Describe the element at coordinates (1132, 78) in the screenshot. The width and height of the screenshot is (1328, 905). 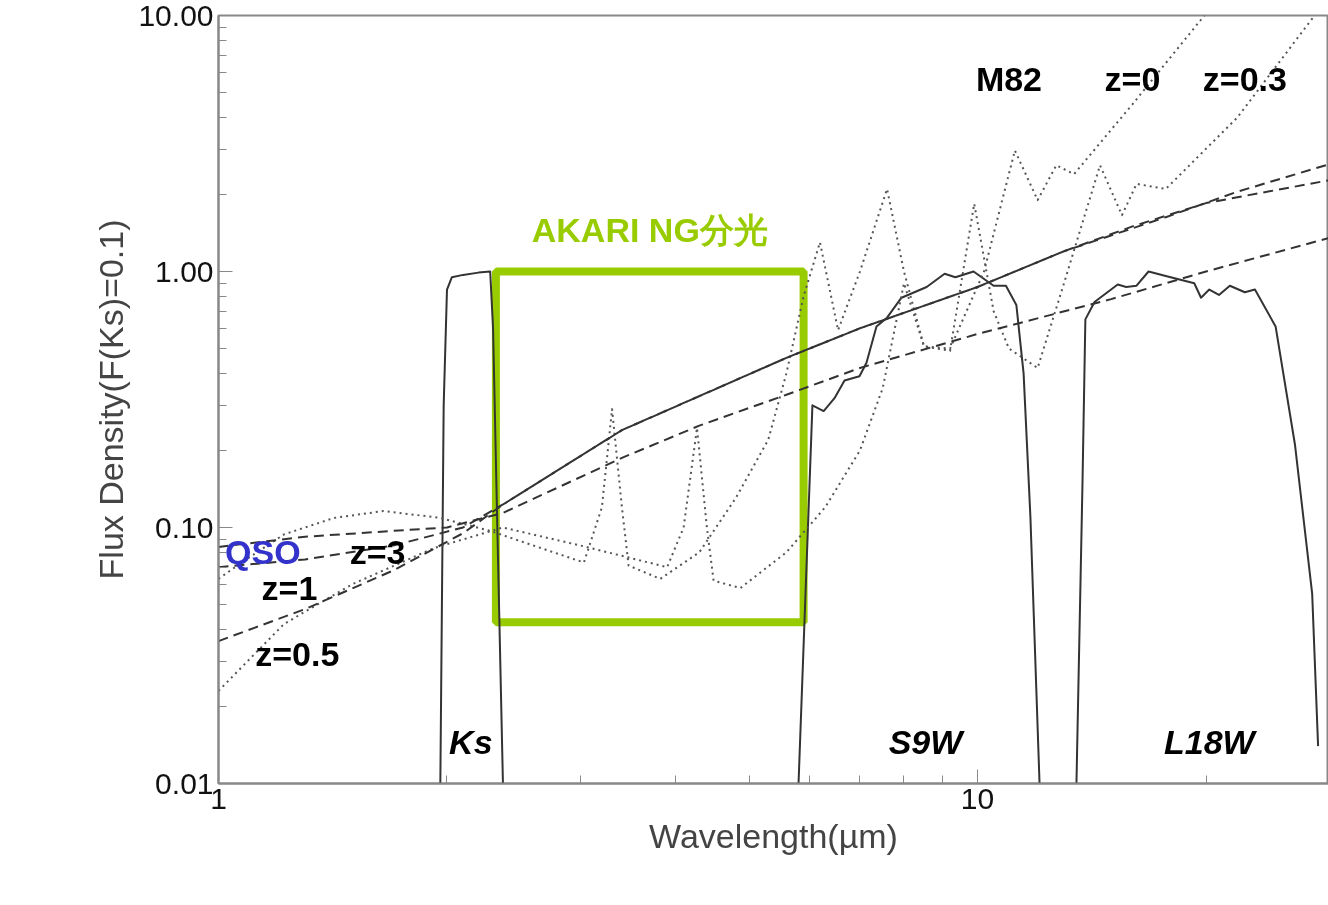
I see `series-label: z=0` at that location.